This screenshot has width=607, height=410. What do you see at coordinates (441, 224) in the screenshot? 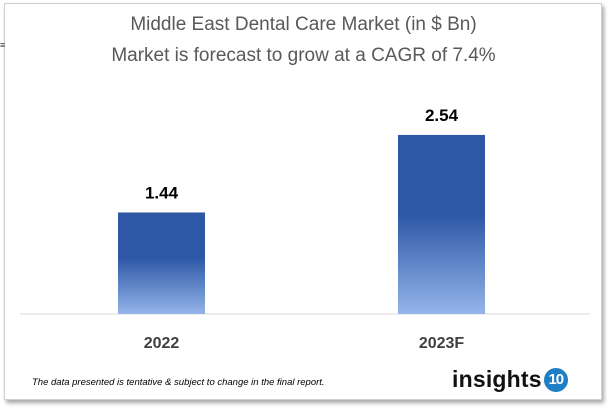
I see `bar-2023F` at bounding box center [441, 224].